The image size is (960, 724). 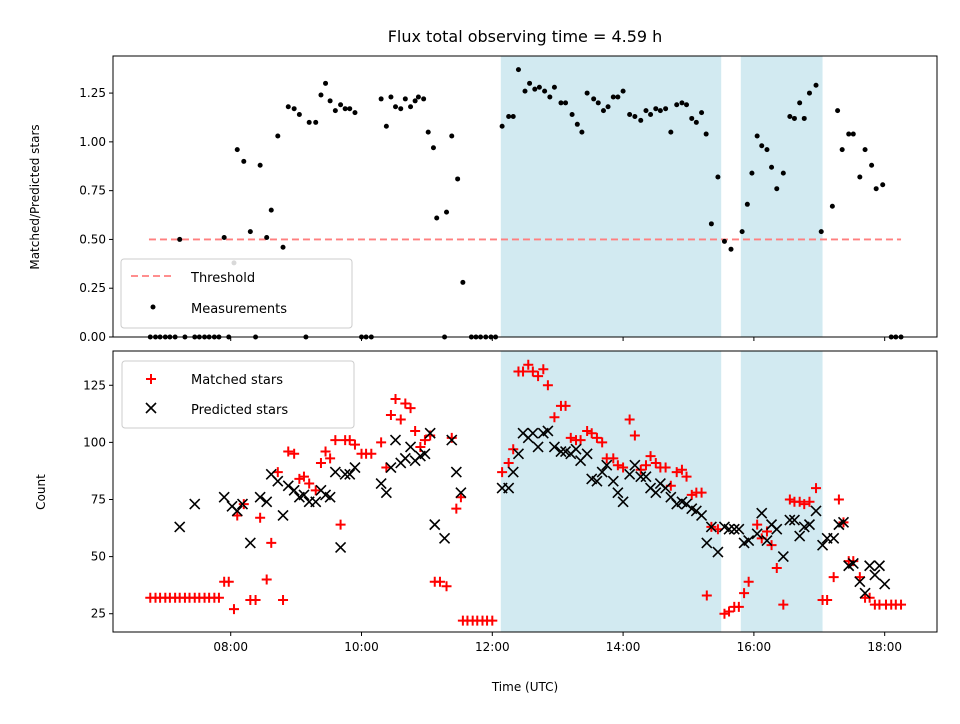 What do you see at coordinates (524, 687) in the screenshot?
I see `x-axis-label: Time (UTC)` at bounding box center [524, 687].